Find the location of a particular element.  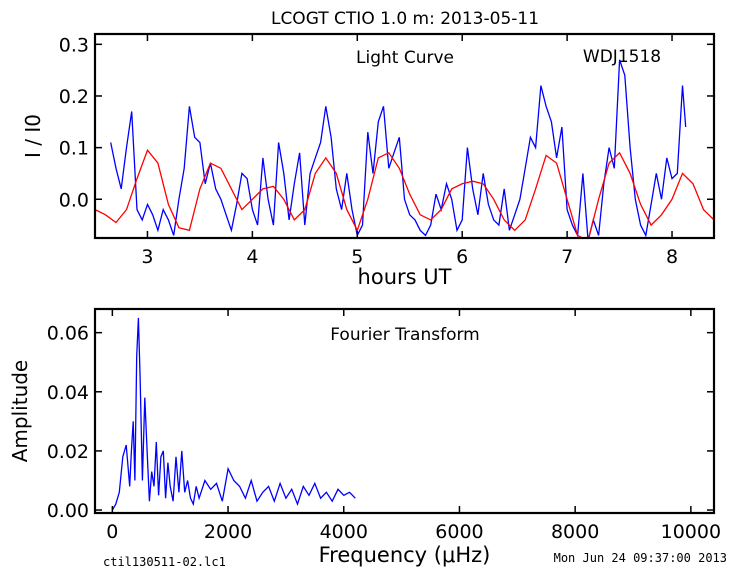

y-axis-label: I / I0 is located at coordinates (33, 136).